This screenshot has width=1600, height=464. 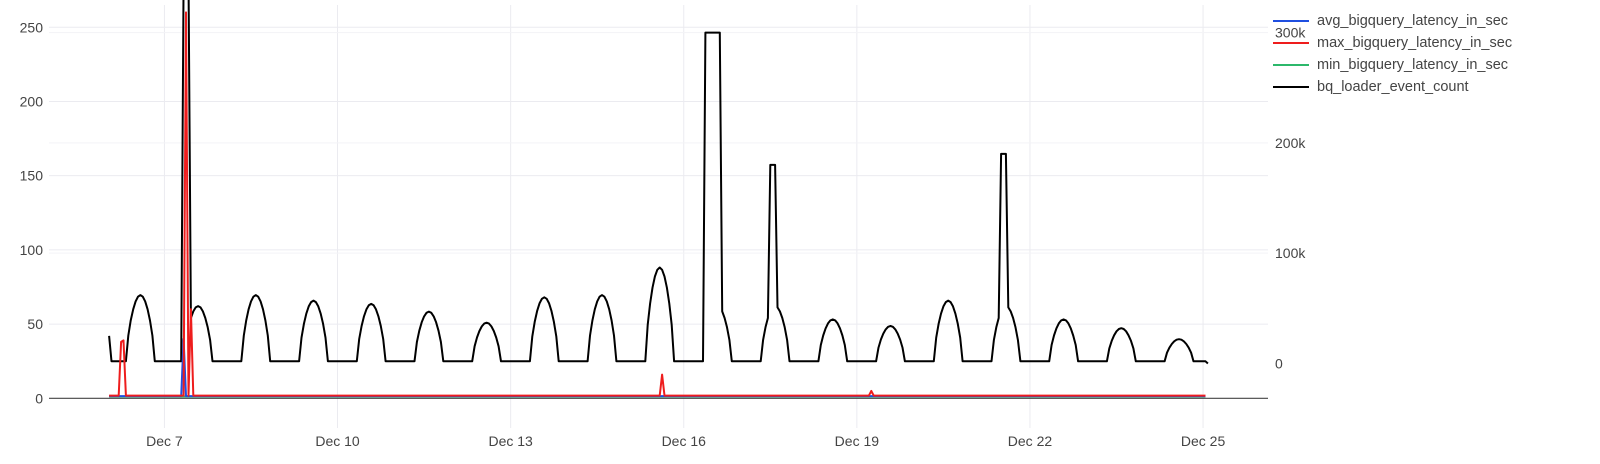 I want to click on y-left-tick-label: 150, so click(x=32, y=176).